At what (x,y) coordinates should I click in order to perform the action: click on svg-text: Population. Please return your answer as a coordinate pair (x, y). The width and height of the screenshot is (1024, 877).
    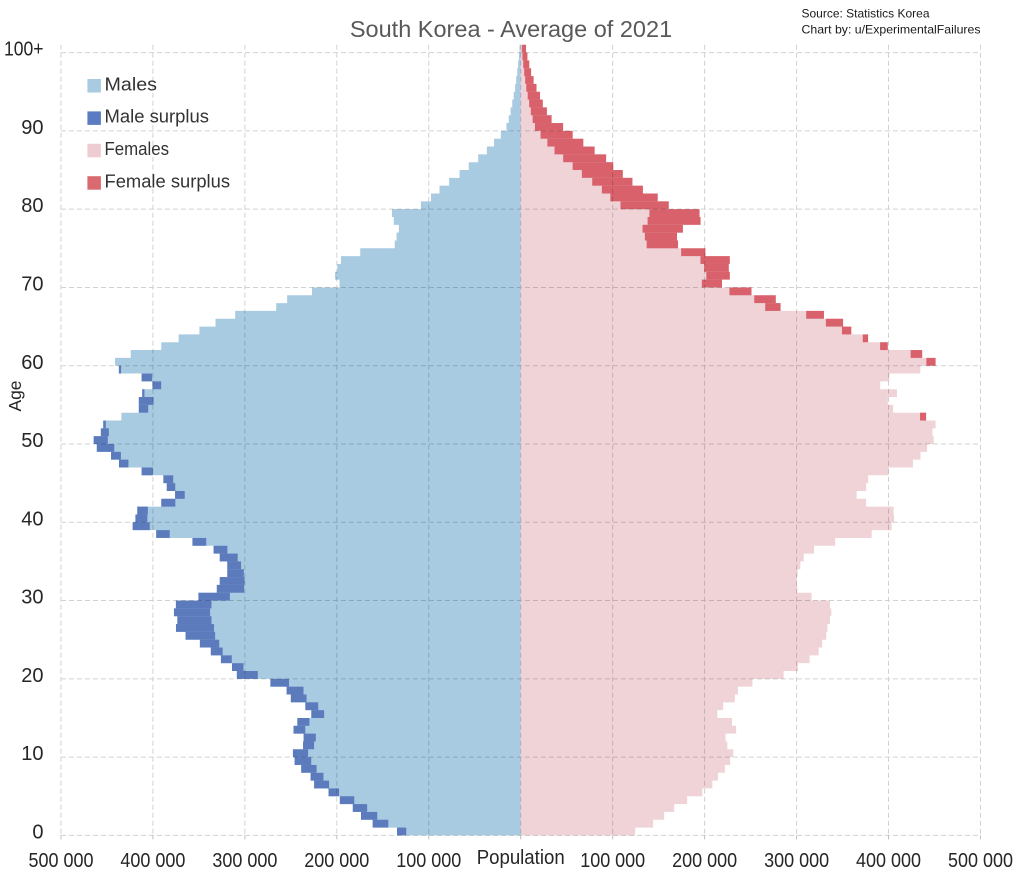
    Looking at the image, I should click on (521, 858).